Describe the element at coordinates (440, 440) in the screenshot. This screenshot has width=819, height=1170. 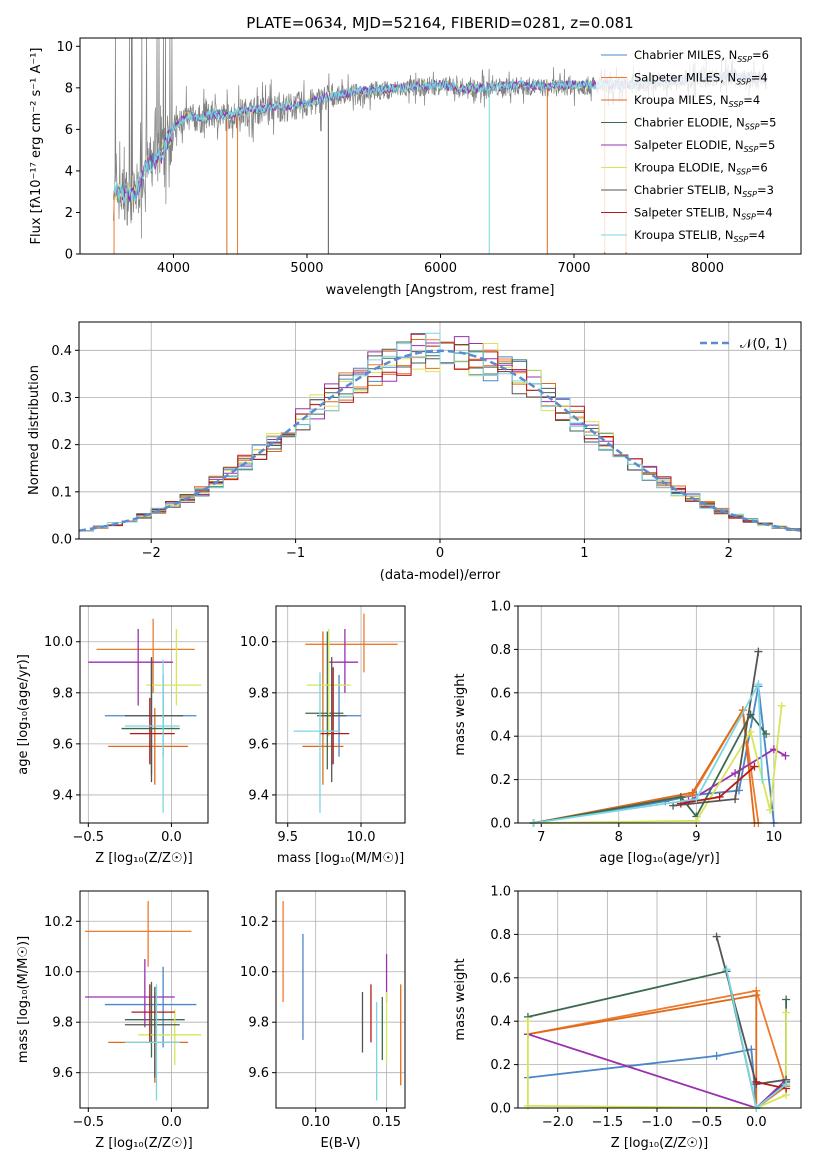
I see `normal-curve` at that location.